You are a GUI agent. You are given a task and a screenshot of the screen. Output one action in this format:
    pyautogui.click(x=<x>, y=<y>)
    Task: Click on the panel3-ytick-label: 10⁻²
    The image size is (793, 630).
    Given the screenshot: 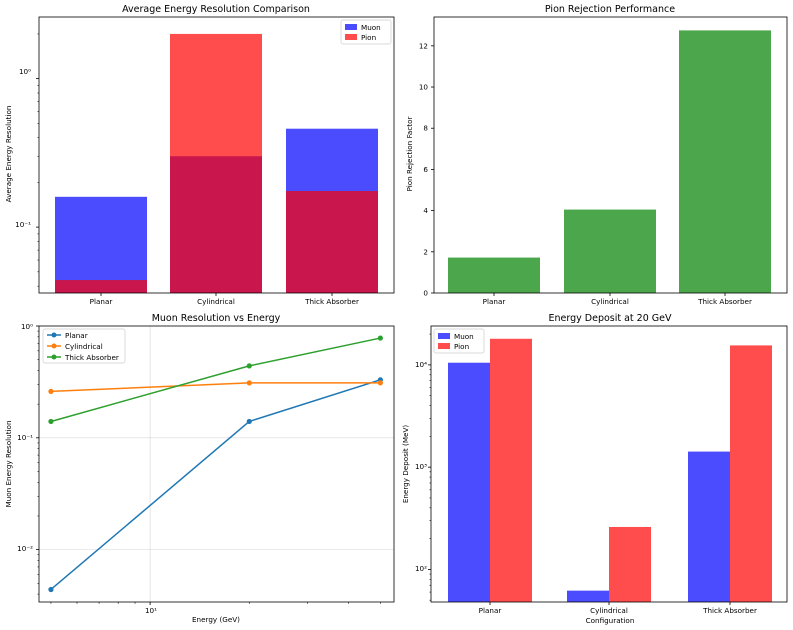 What is the action you would take?
    pyautogui.click(x=25, y=548)
    